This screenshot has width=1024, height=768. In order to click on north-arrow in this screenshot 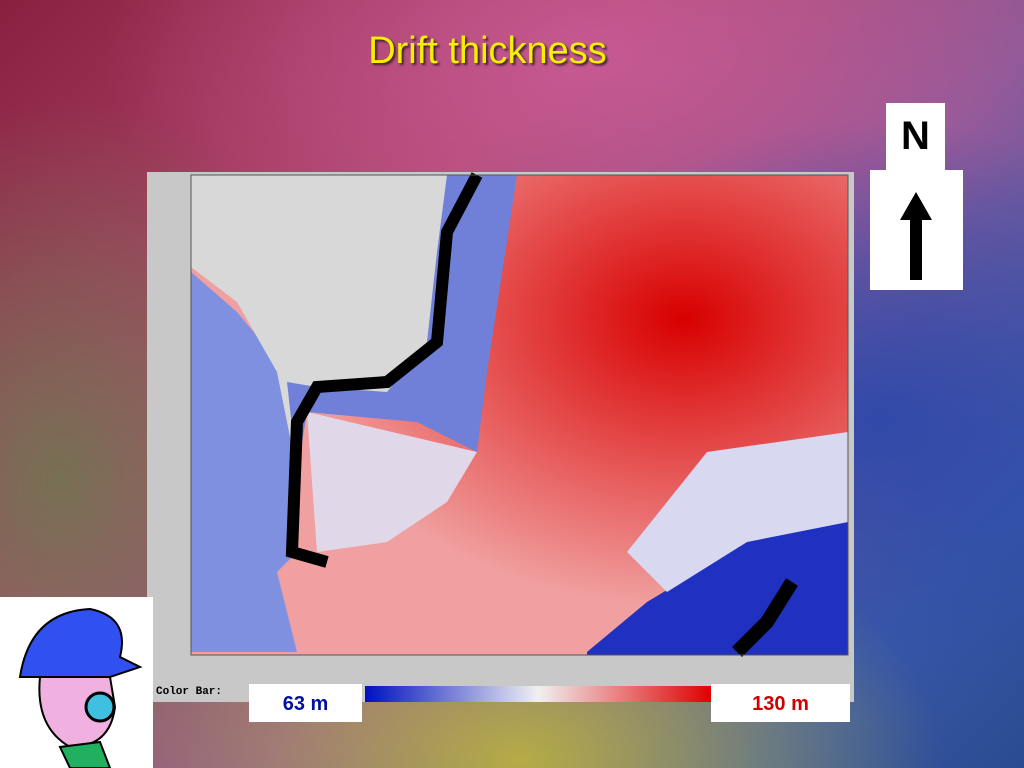, I will do `click(916, 230)`.